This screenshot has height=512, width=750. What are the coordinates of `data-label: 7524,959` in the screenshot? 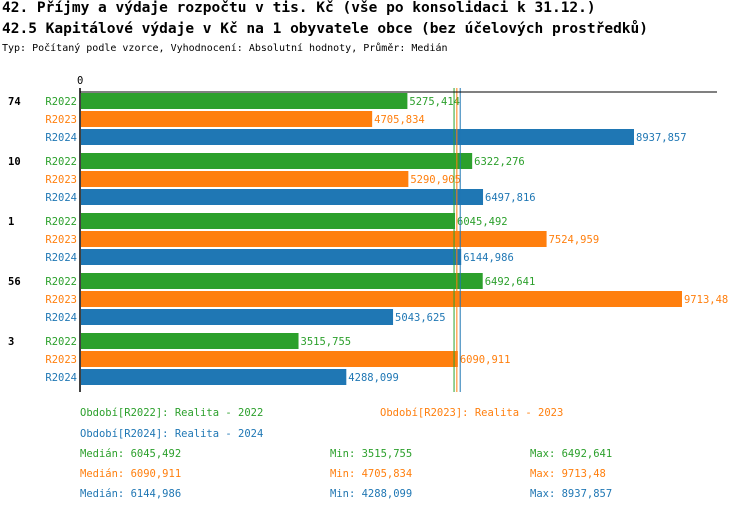 It's located at (574, 240).